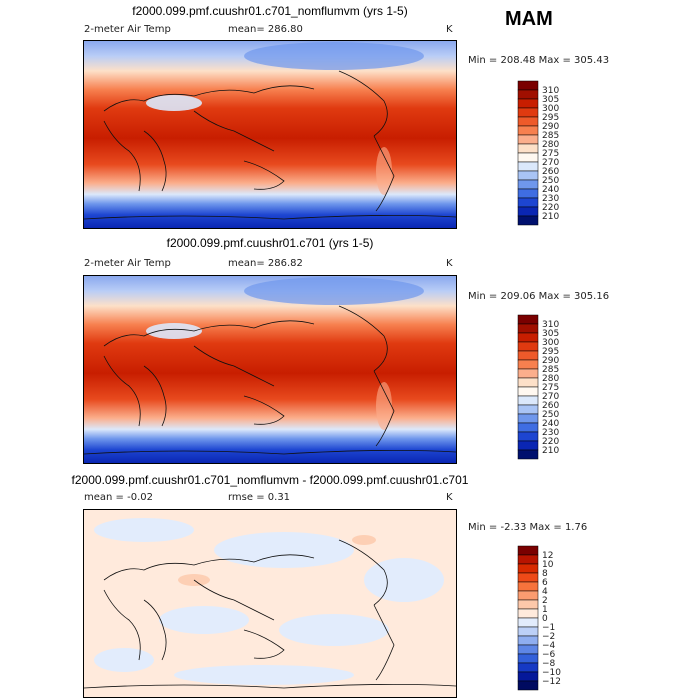 The width and height of the screenshot is (700, 700). Describe the element at coordinates (550, 190) in the screenshot. I see `colorbar-tick-label: 240` at that location.